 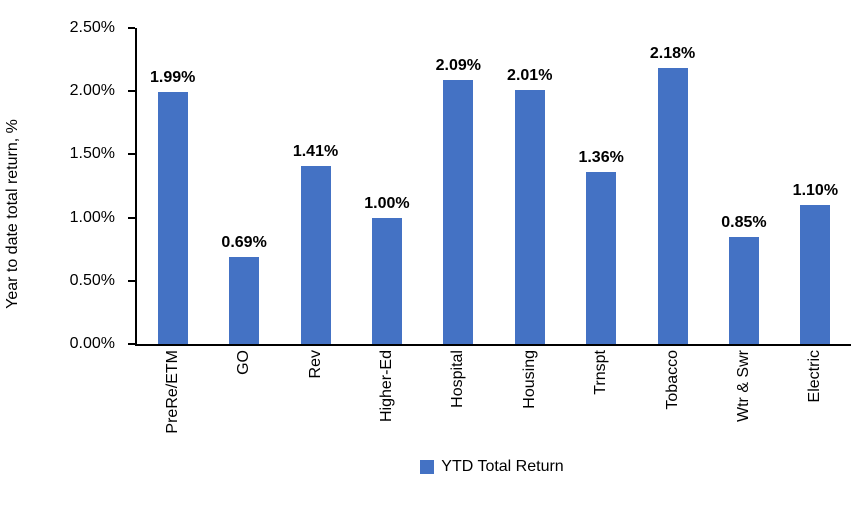 I want to click on bar-value-label: 0.69%, so click(x=244, y=242).